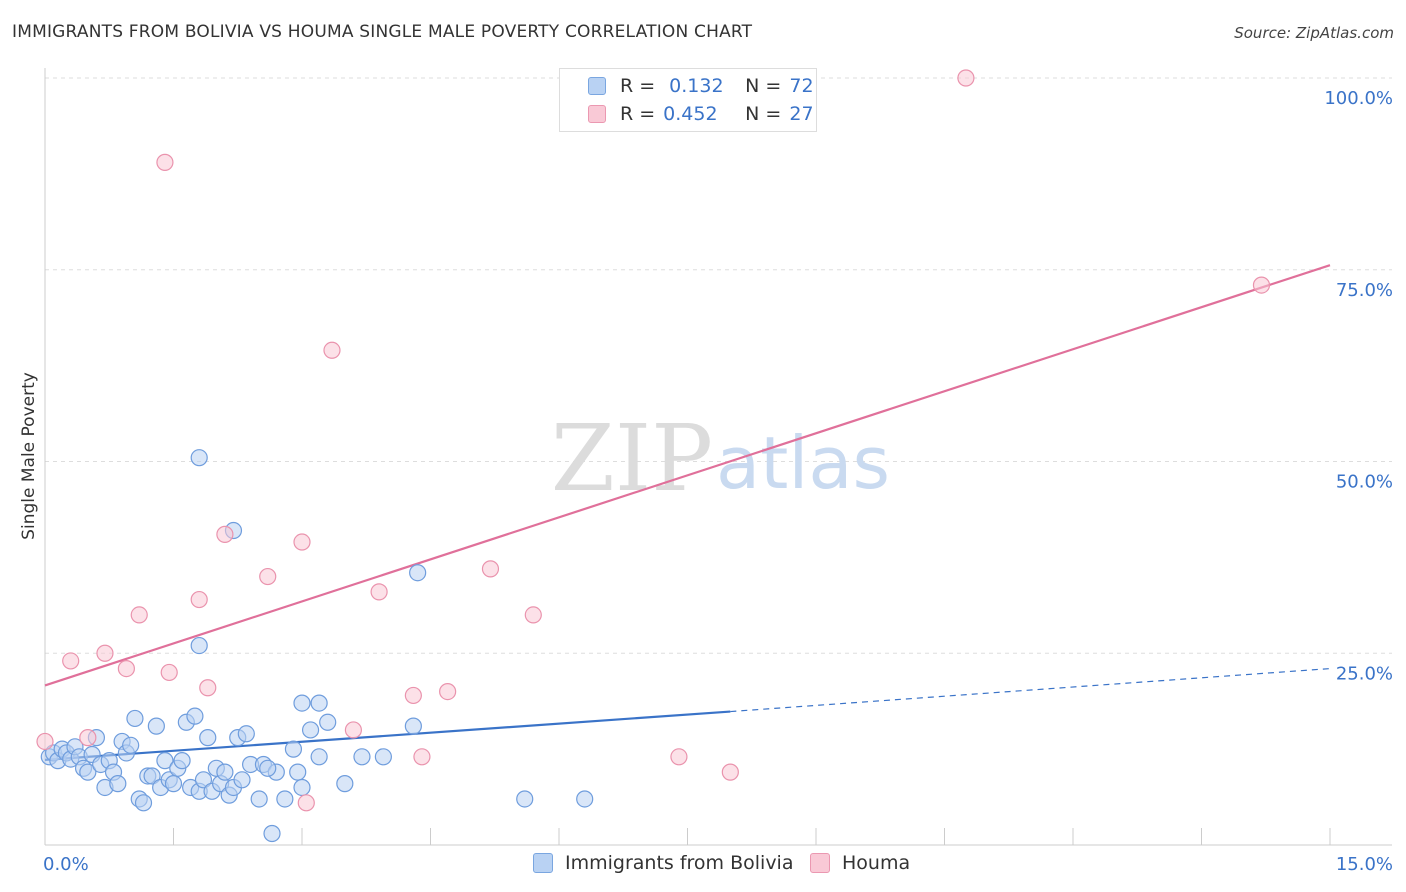  What do you see at coordinates (1364, 673) in the screenshot?
I see `y-tick-label: 25.0%` at bounding box center [1364, 673].